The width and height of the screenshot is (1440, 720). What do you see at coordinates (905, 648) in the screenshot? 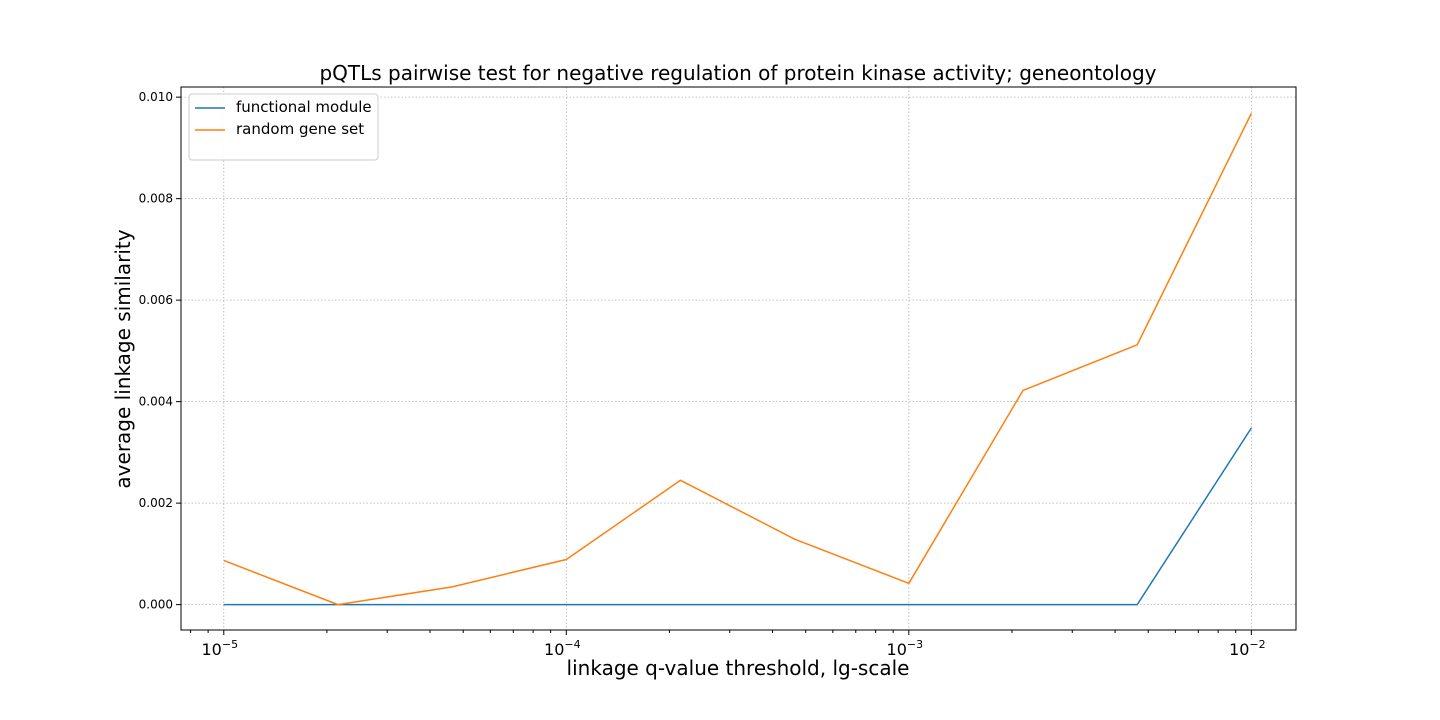
I see `x-tick-label: 10⁻³` at bounding box center [905, 648].